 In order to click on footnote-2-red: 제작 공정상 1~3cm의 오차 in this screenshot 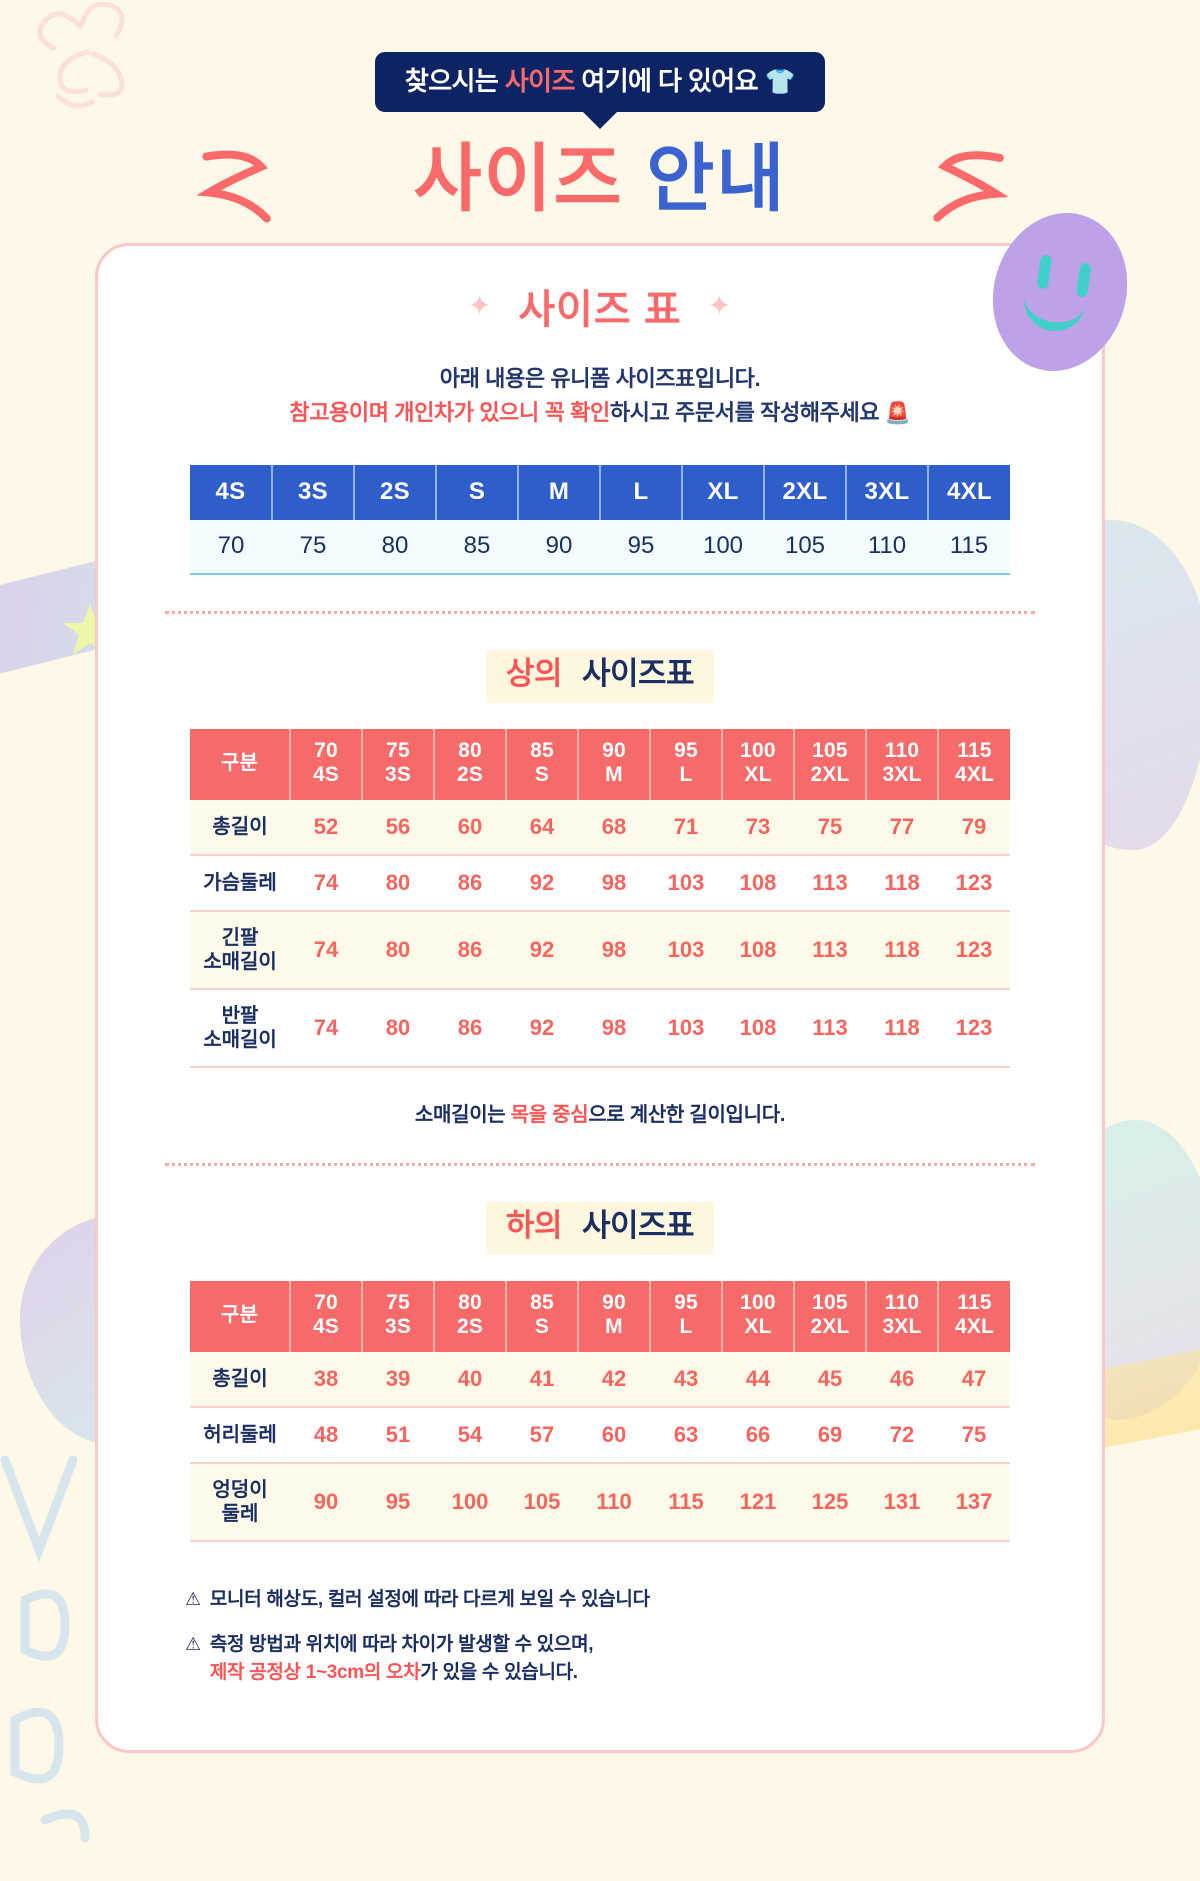, I will do `click(315, 1673)`.